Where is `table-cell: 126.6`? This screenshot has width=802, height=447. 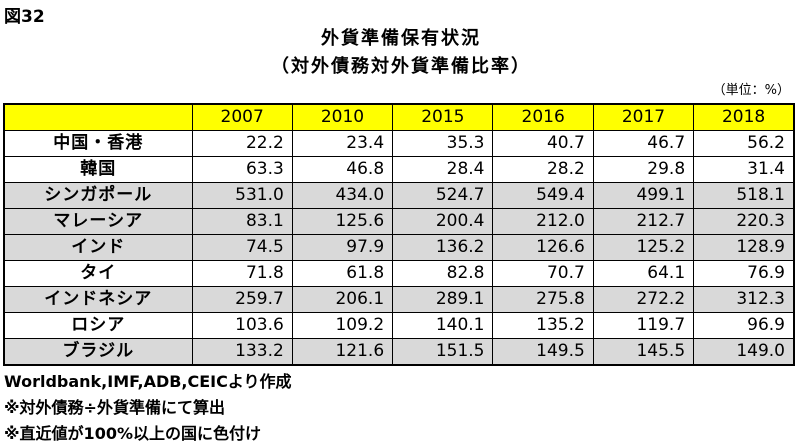
table-cell: 126.6 is located at coordinates (543, 247).